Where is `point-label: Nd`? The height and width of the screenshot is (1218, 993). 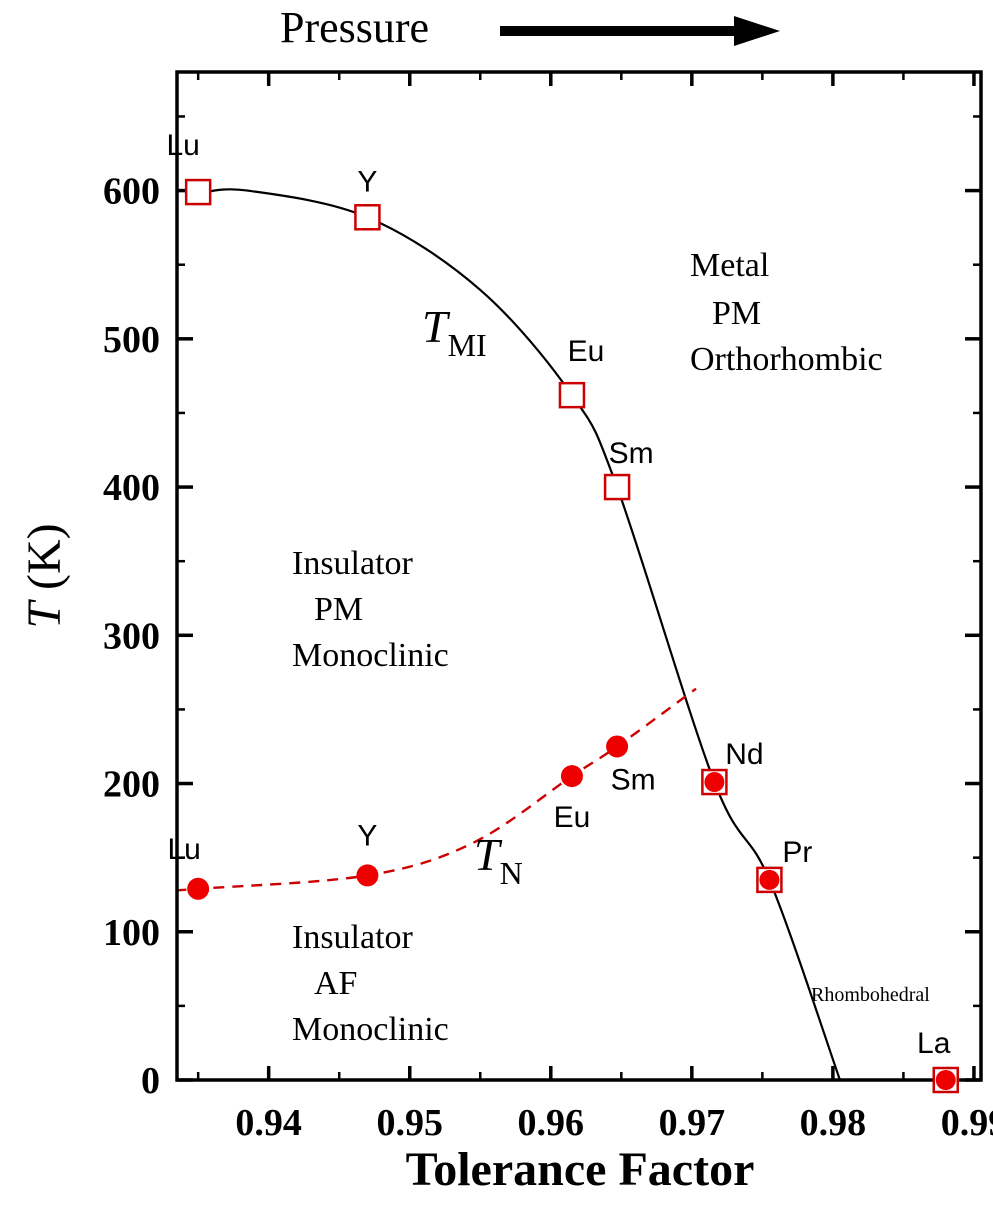
point-label: Nd is located at coordinates (744, 754).